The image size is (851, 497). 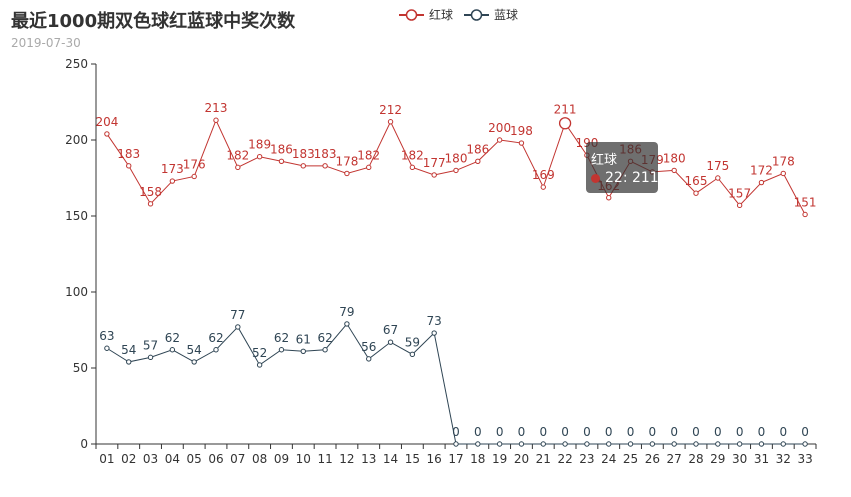 I want to click on legend-label: 红球, so click(x=441, y=14).